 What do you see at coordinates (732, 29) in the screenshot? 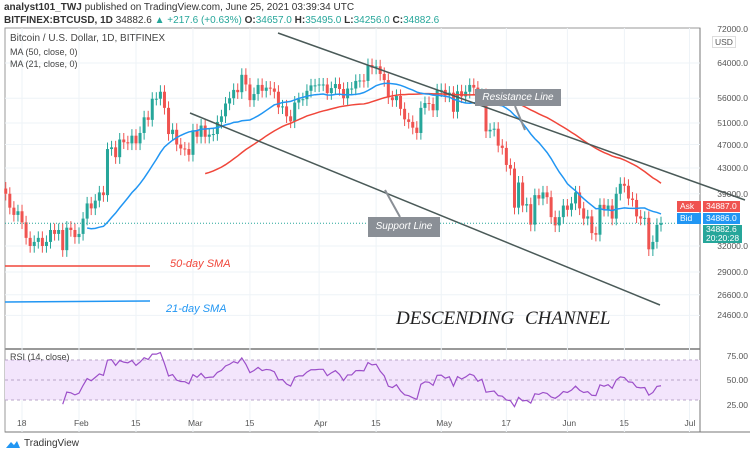
I see `price-tick-72000: 72000.0` at bounding box center [732, 29].